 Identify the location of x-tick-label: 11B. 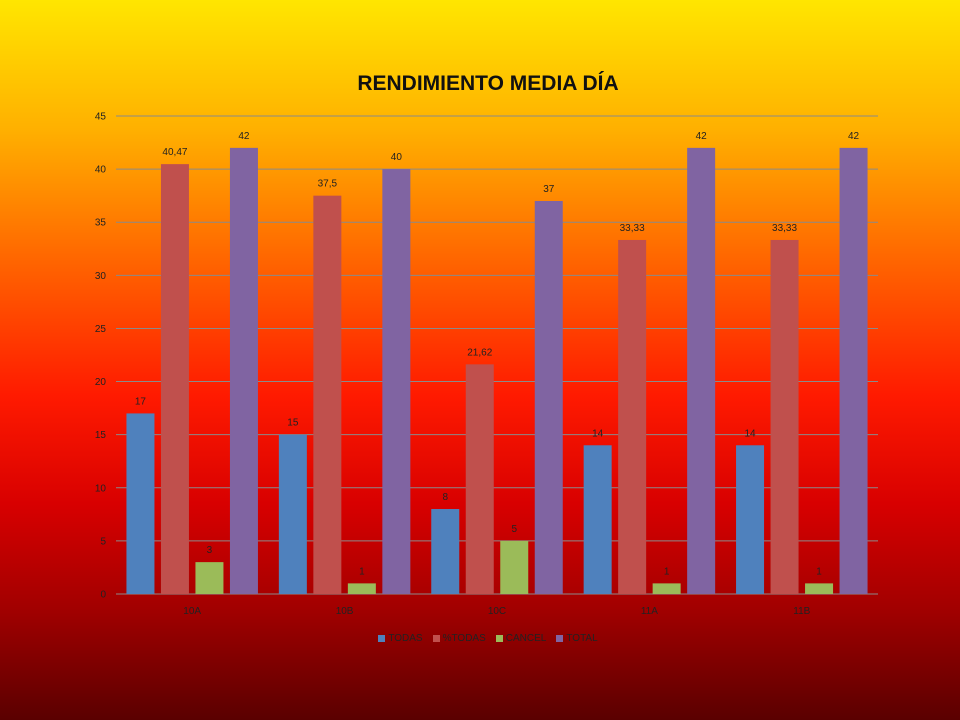
(801, 611).